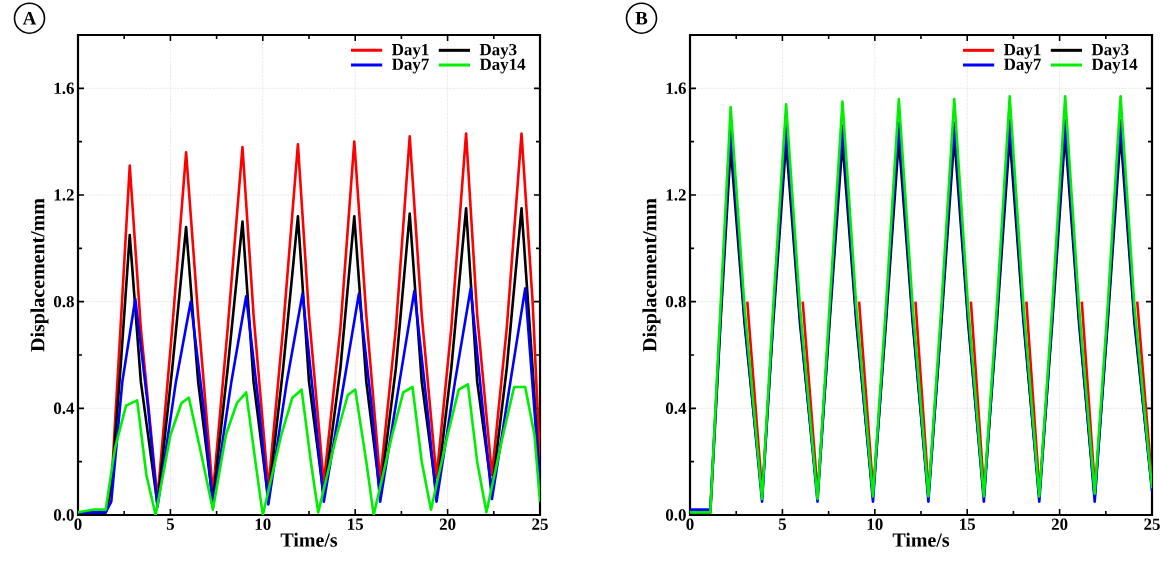  Describe the element at coordinates (641, 18) in the screenshot. I see `chart-title: B` at that location.